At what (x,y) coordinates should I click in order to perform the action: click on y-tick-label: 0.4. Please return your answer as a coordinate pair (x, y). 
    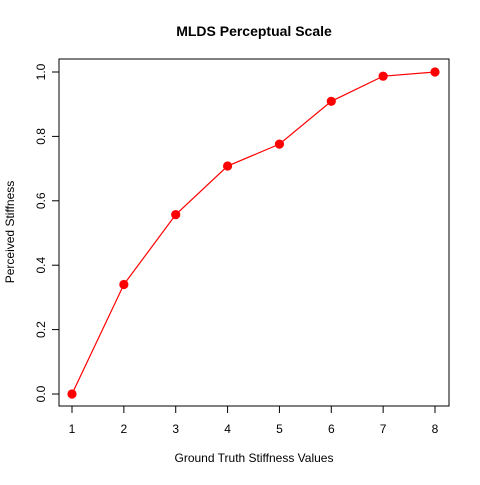
    Looking at the image, I should click on (41, 265).